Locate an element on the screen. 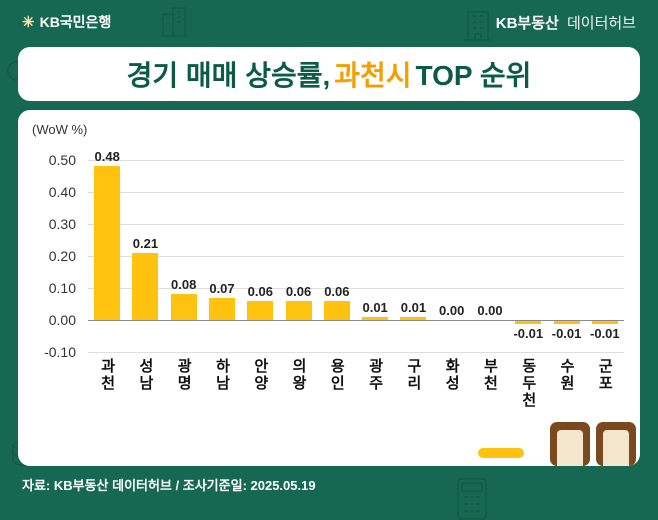 This screenshot has width=658, height=520. title-highlight: 과천시 is located at coordinates (373, 75).